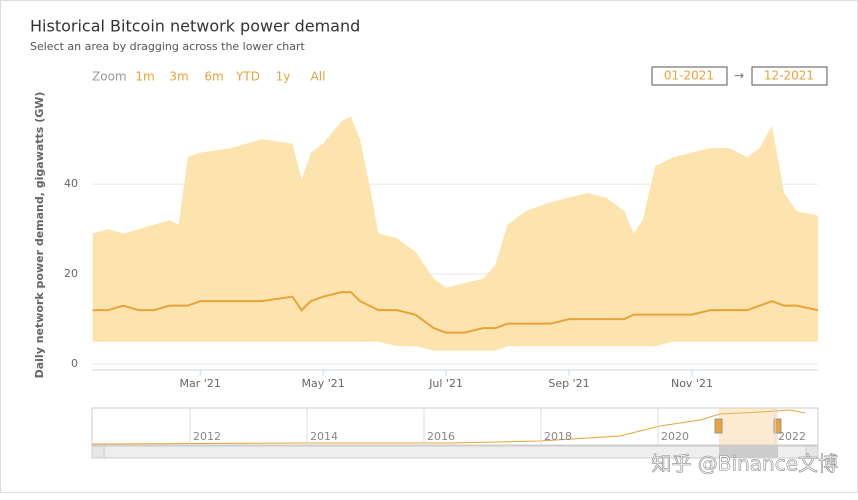 The image size is (858, 500). What do you see at coordinates (748, 426) in the screenshot?
I see `navigator-selection` at bounding box center [748, 426].